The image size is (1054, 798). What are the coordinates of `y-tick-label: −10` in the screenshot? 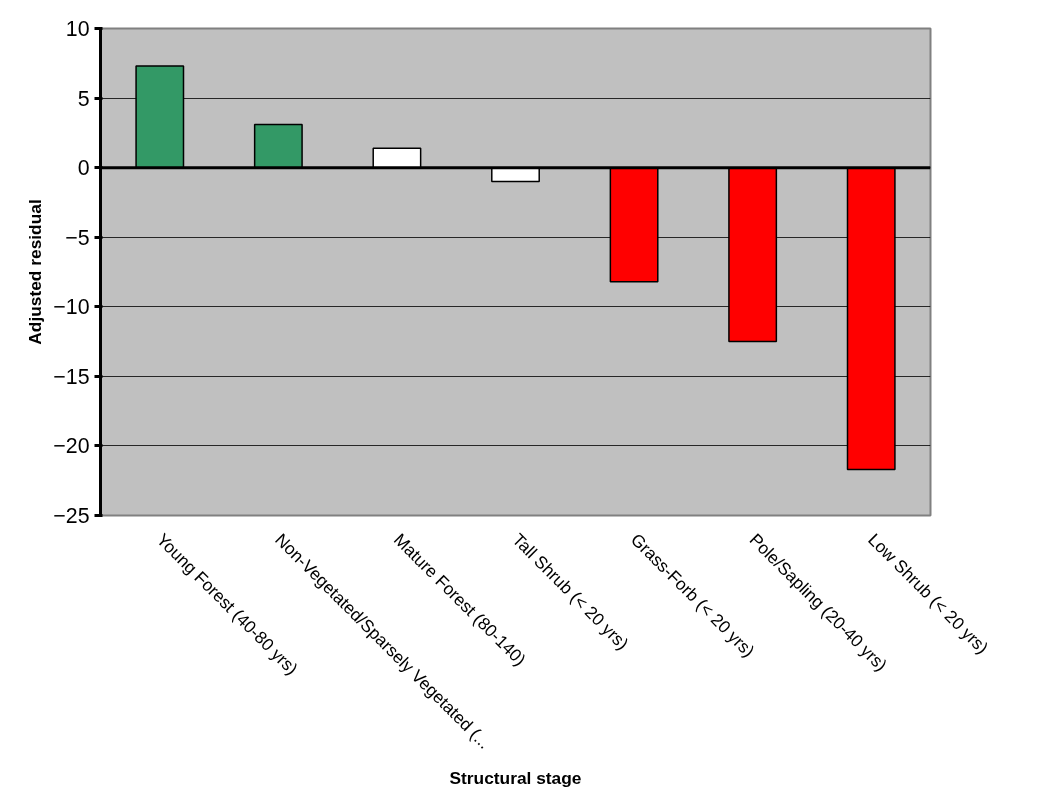 It's located at (71, 307).